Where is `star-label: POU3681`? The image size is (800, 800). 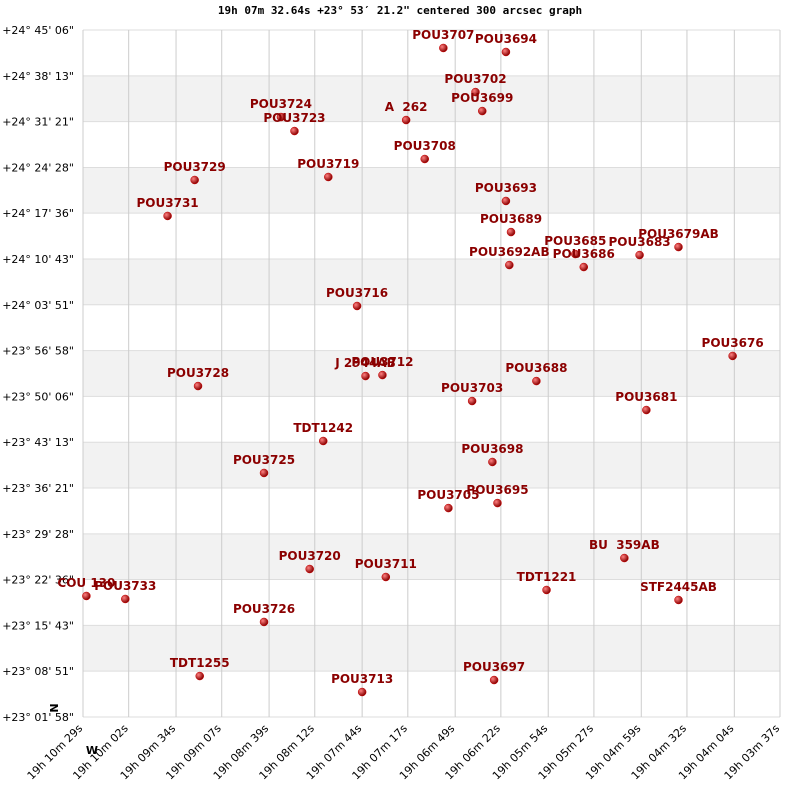
star-label: POU3681 is located at coordinates (646, 397).